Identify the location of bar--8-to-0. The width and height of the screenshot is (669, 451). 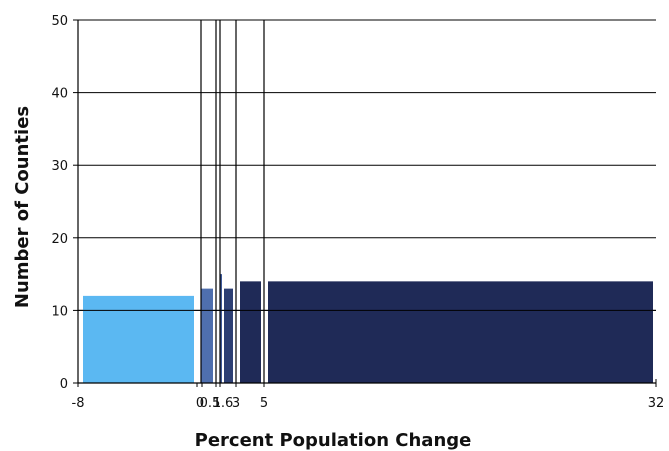
(138, 339).